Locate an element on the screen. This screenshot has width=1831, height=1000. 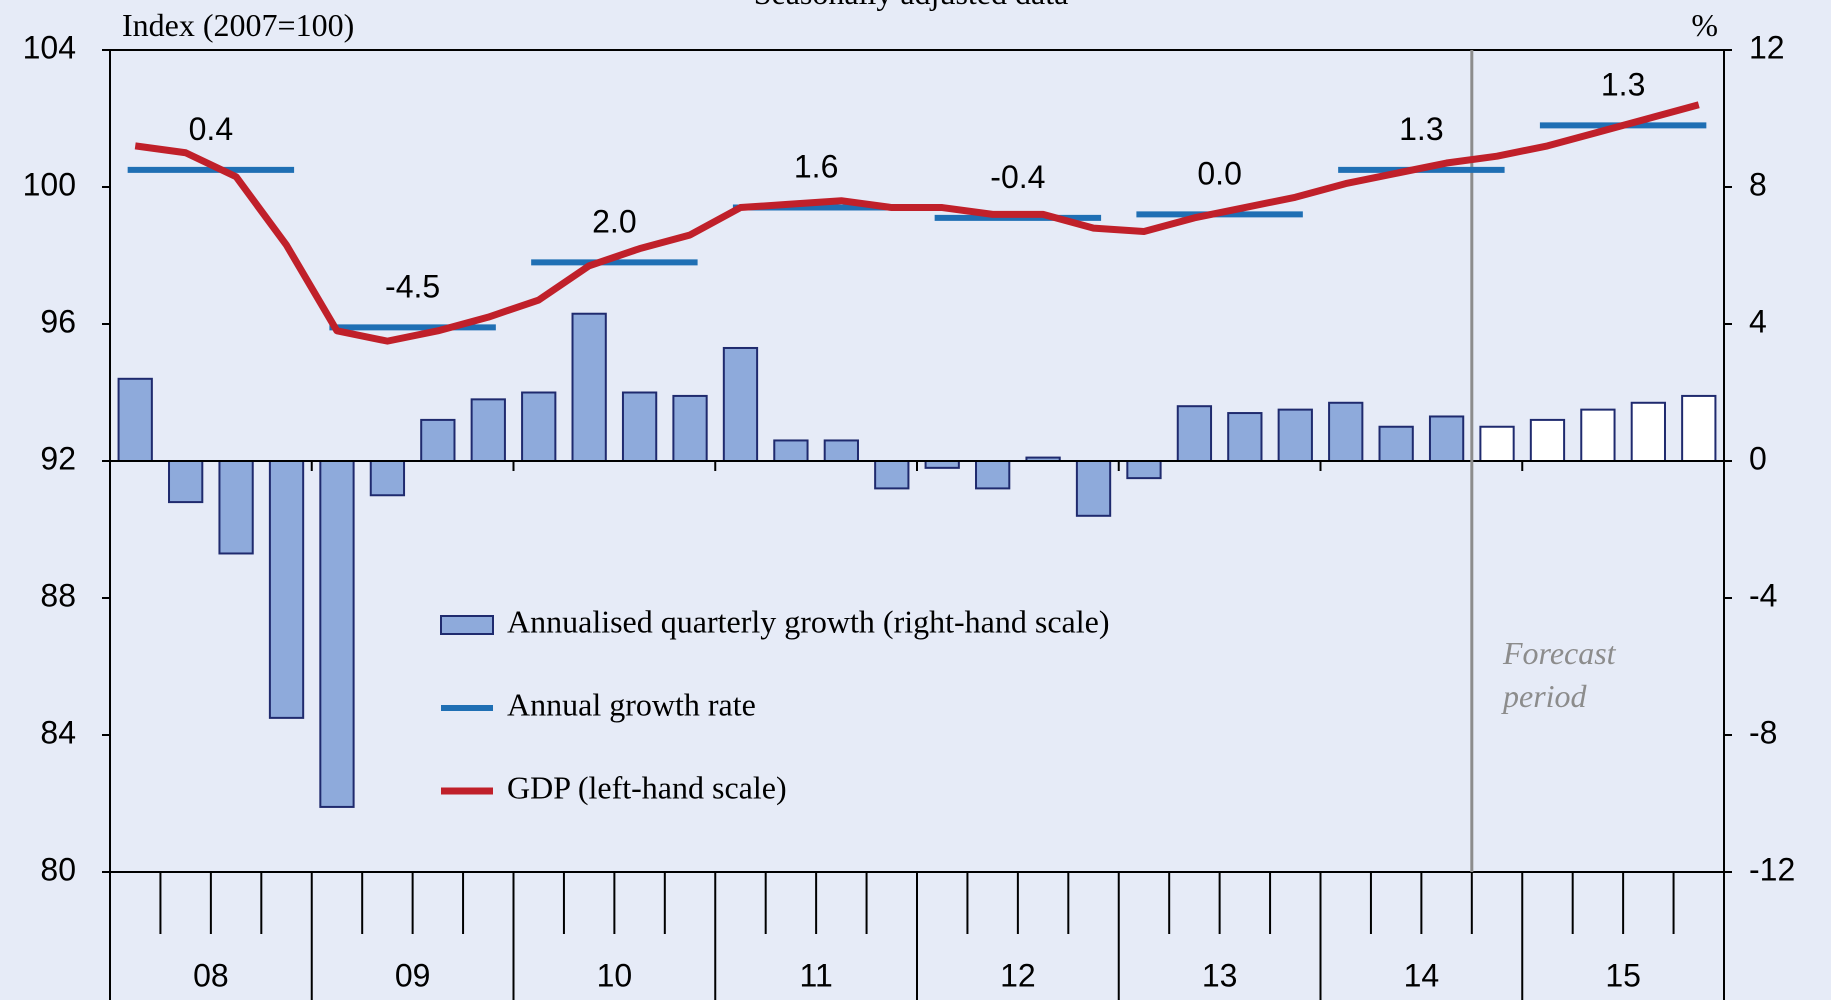
y2-tick-label: -12 is located at coordinates (1772, 869).